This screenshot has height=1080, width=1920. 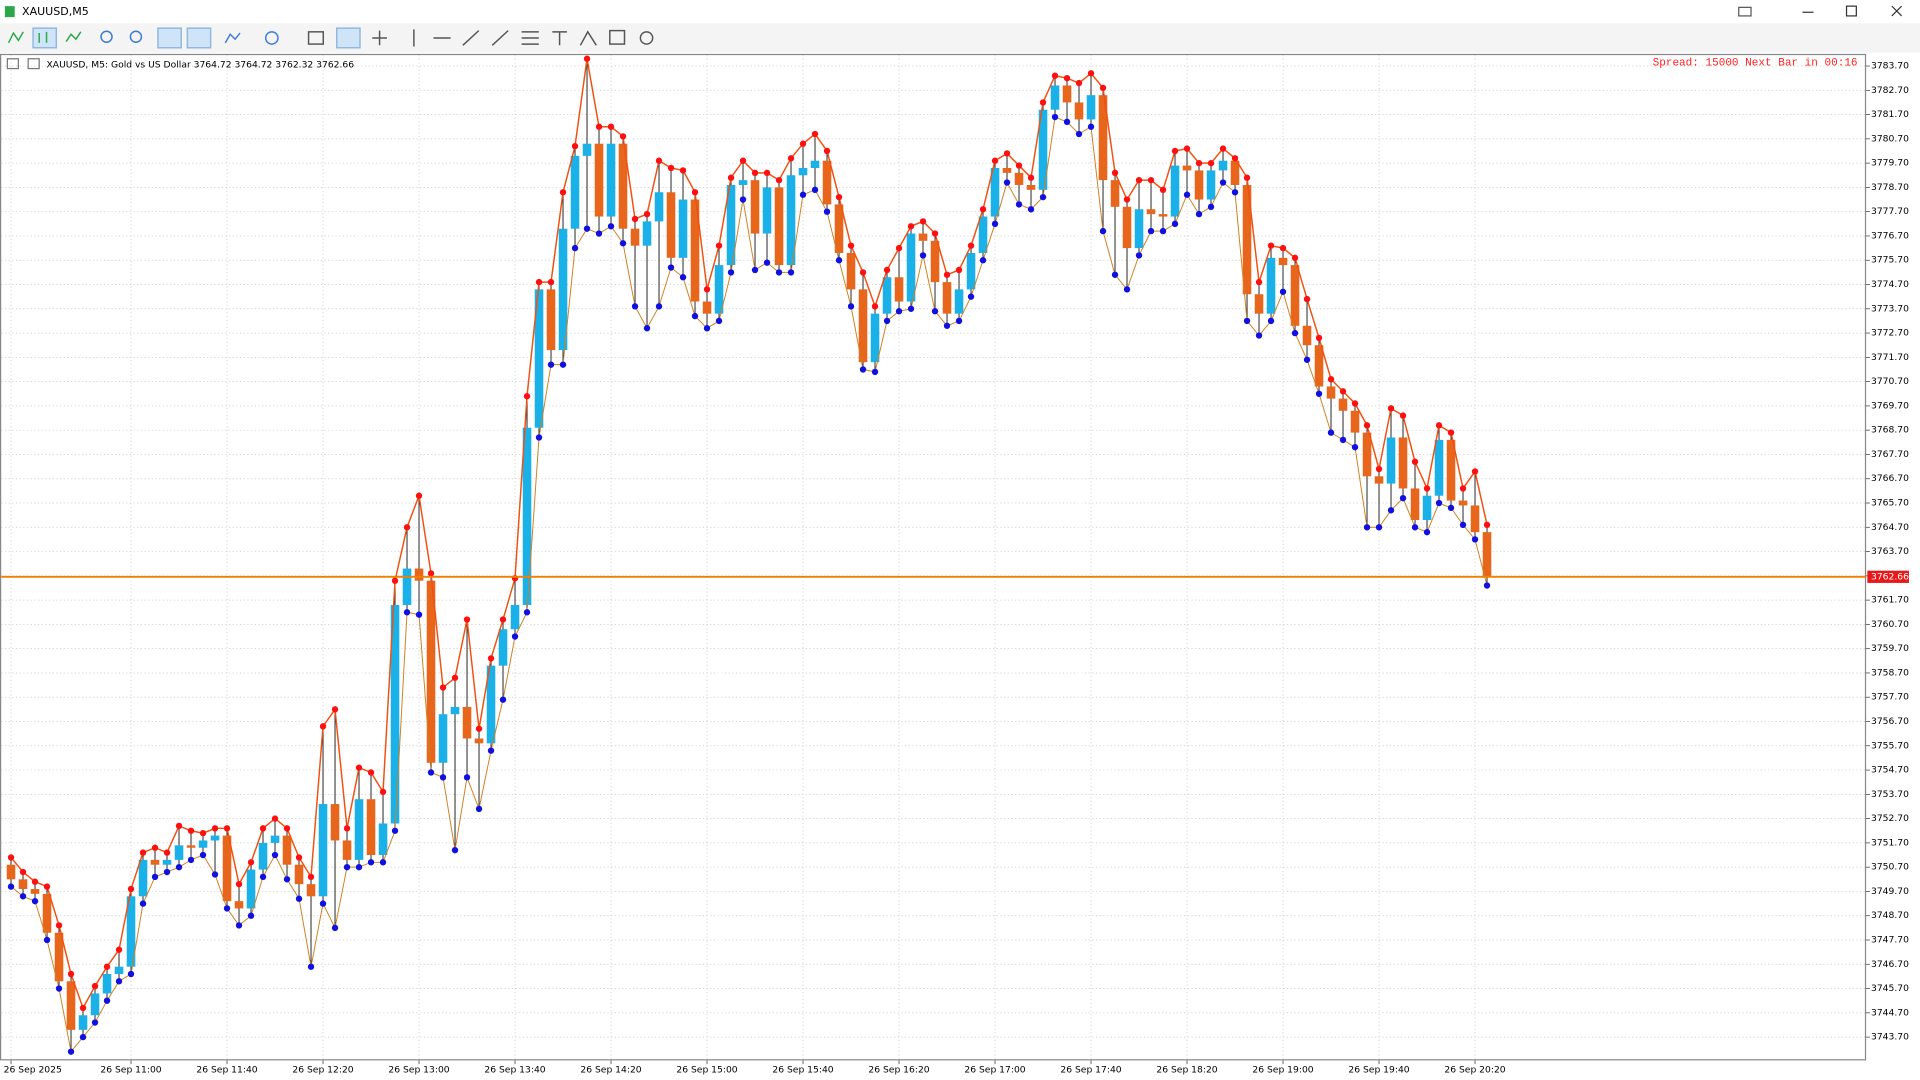 What do you see at coordinates (1890, 939) in the screenshot?
I see `y-tick-label: 3747.70` at bounding box center [1890, 939].